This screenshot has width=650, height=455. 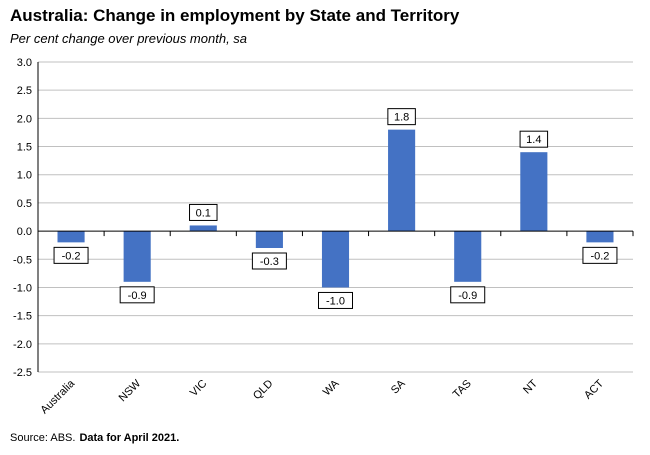 I want to click on y-tick-label: -0.5, so click(x=22, y=260).